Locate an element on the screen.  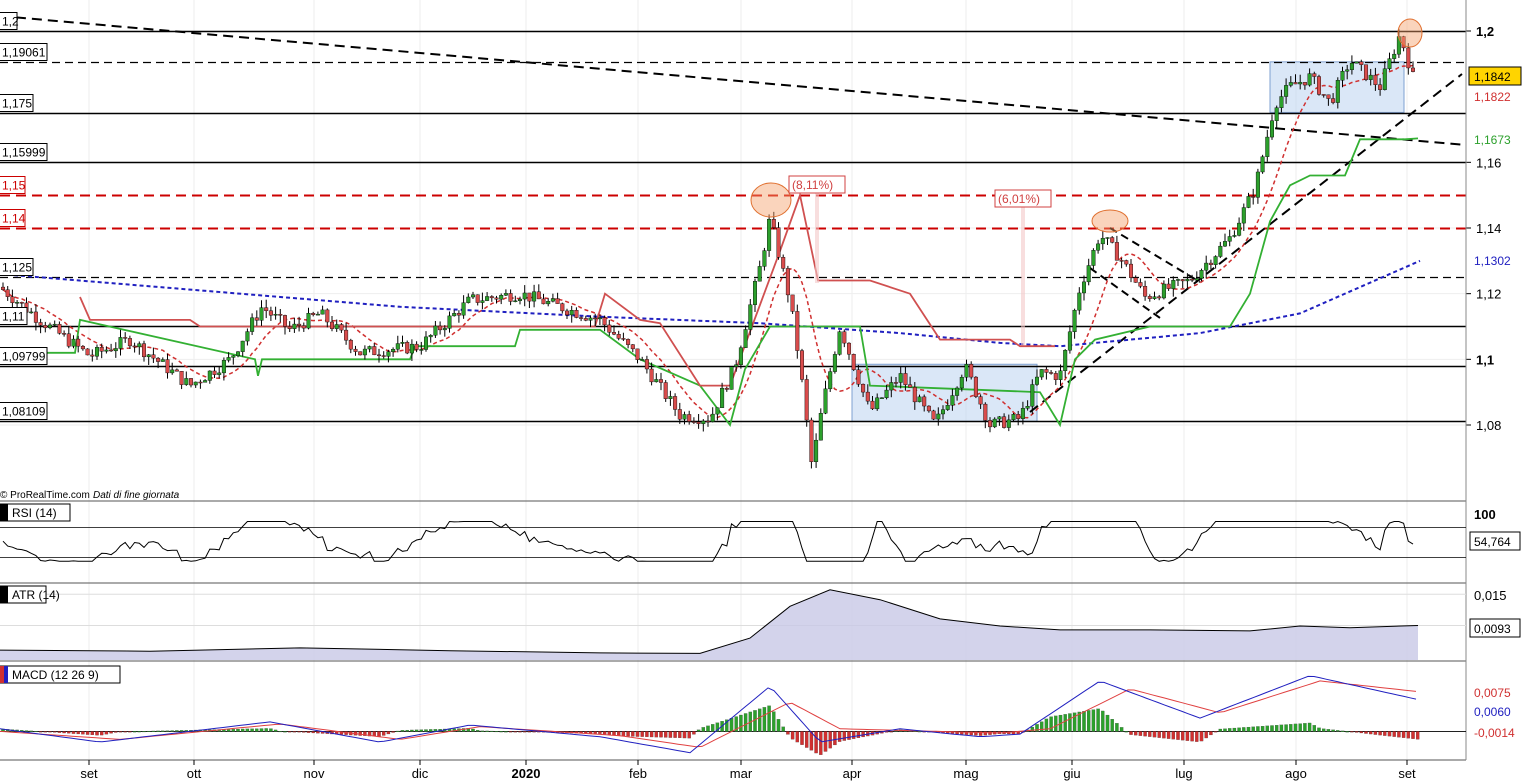
last-value-label: 1,1302 is located at coordinates (1492, 261).